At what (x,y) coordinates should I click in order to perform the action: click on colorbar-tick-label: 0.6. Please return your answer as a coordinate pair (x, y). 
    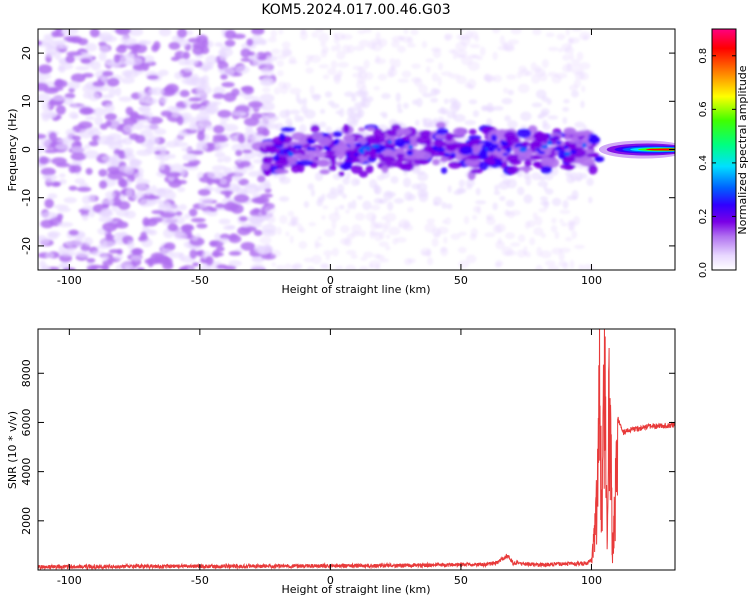
    Looking at the image, I should click on (703, 109).